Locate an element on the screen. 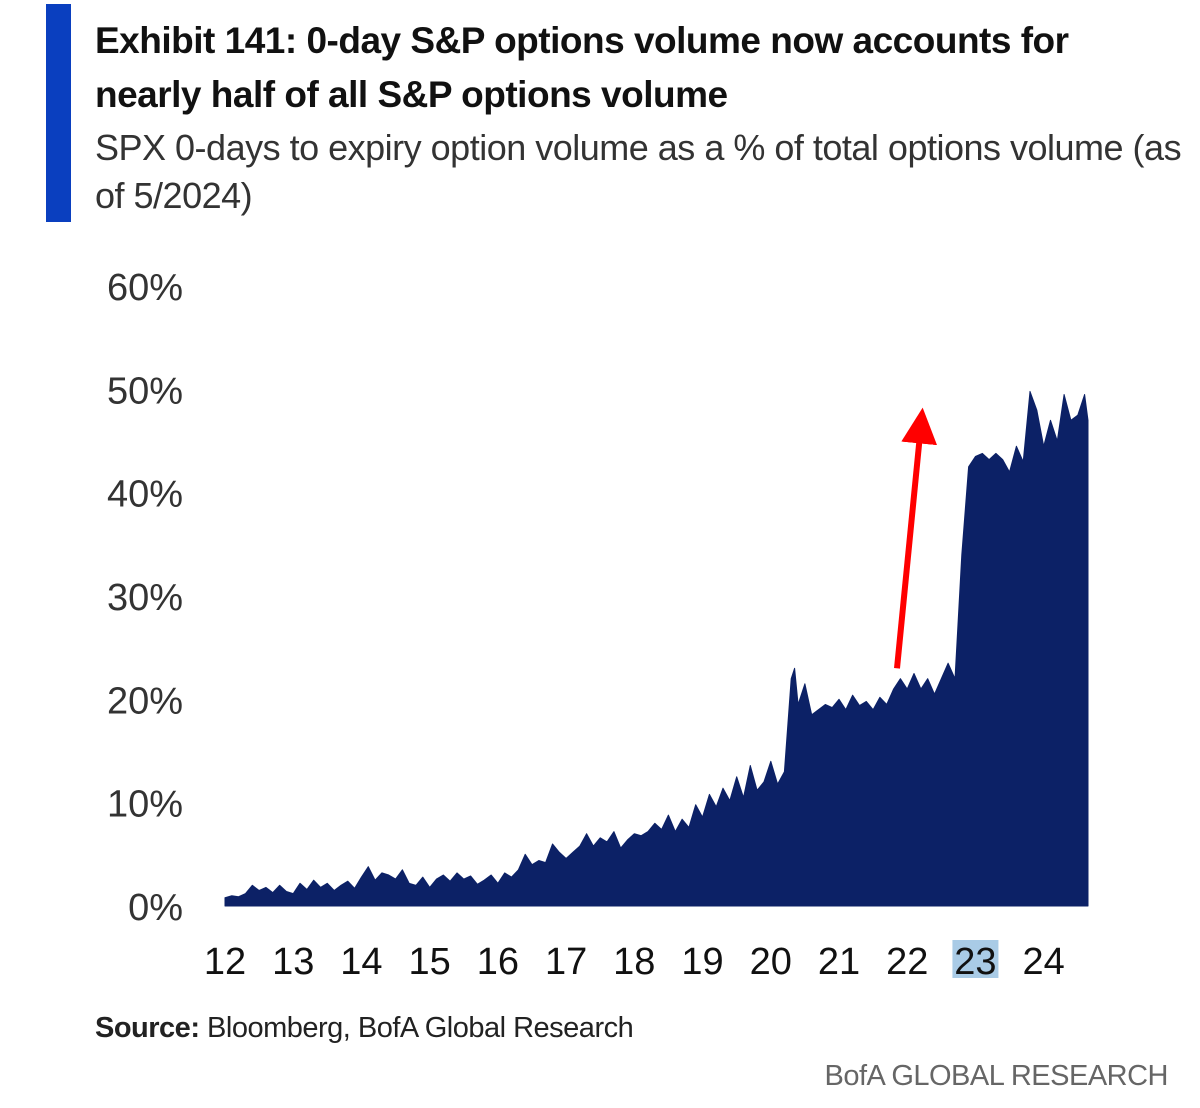 The image size is (1200, 1108). brand-footer: BofA GLOBAL RESEARCH is located at coordinates (996, 1076).